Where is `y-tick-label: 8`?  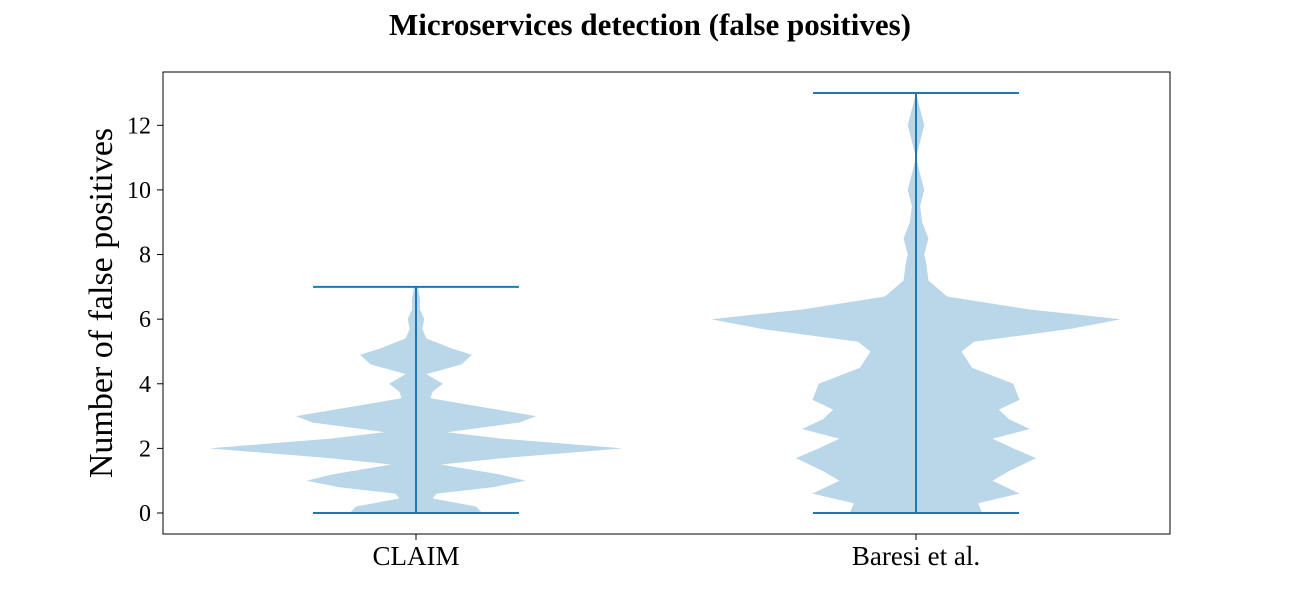 y-tick-label: 8 is located at coordinates (145, 256).